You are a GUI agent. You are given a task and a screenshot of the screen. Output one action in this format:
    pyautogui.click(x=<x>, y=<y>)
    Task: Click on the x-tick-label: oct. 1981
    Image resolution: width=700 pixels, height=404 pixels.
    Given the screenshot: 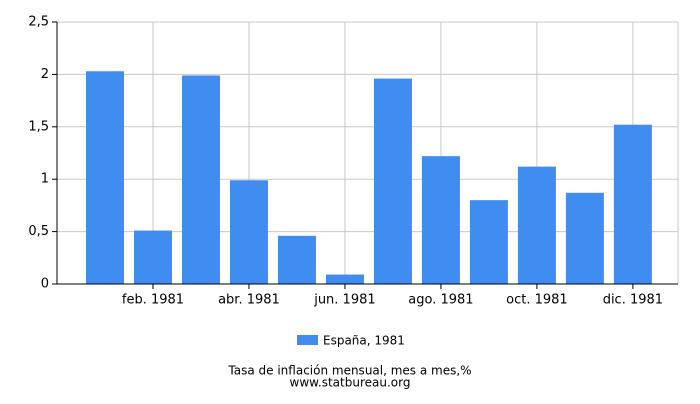 What is the action you would take?
    pyautogui.click(x=537, y=300)
    